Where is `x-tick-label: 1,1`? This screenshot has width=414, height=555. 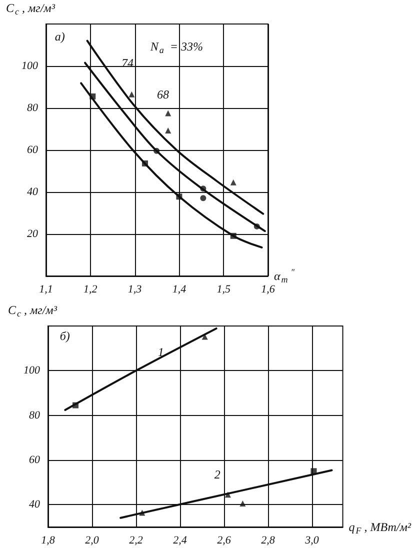 x-tick-label: 1,1 is located at coordinates (46, 290).